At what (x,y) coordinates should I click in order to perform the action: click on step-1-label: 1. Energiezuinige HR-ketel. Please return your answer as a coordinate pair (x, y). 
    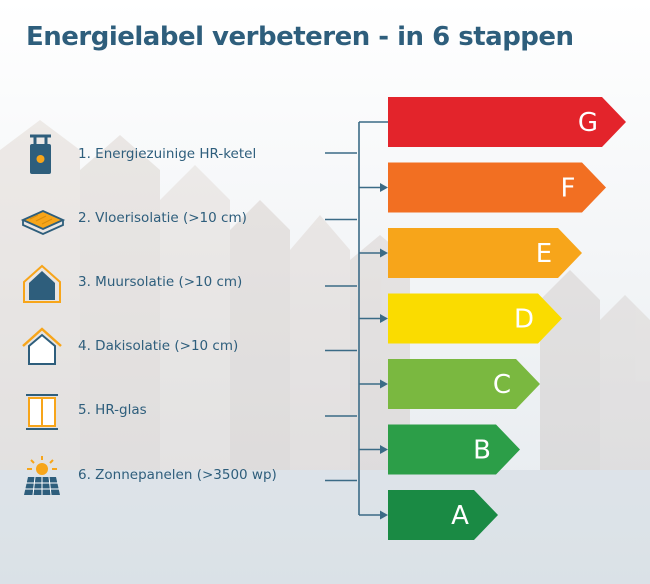
    Looking at the image, I should click on (167, 154).